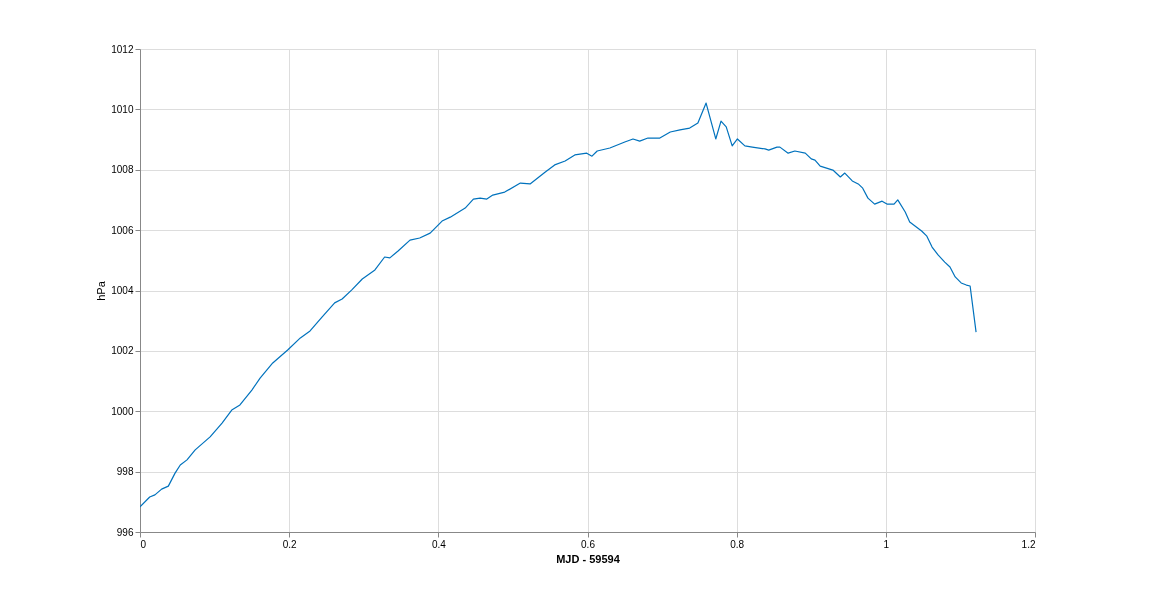  What do you see at coordinates (886, 544) in the screenshot?
I see `x-tick-label: 1` at bounding box center [886, 544].